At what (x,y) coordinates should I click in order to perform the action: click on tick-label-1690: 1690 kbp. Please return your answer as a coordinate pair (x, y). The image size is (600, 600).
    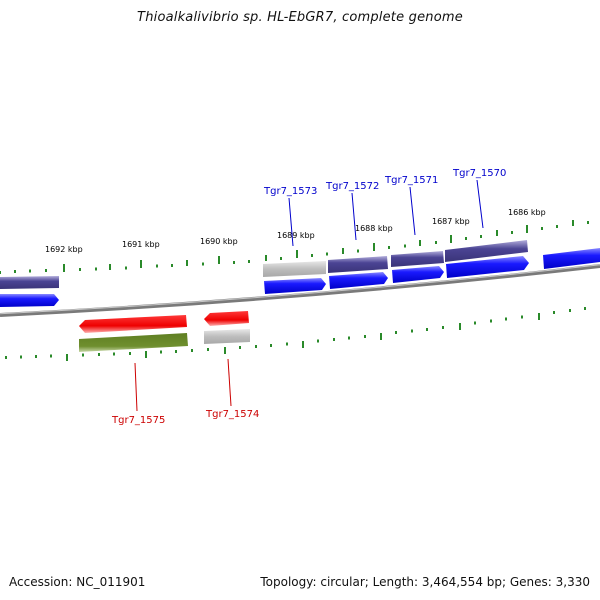
    Looking at the image, I should click on (219, 241).